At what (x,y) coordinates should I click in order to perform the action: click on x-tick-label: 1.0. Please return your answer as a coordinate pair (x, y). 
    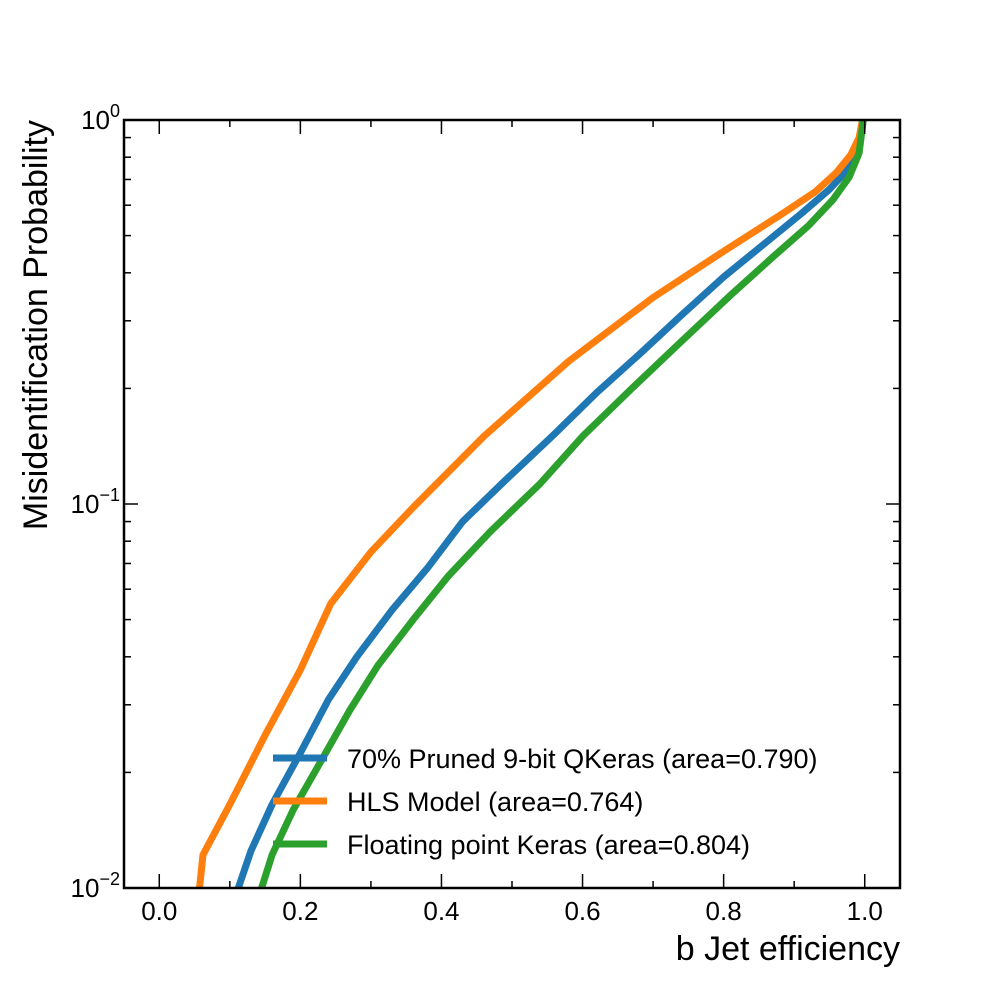
    Looking at the image, I should click on (865, 911).